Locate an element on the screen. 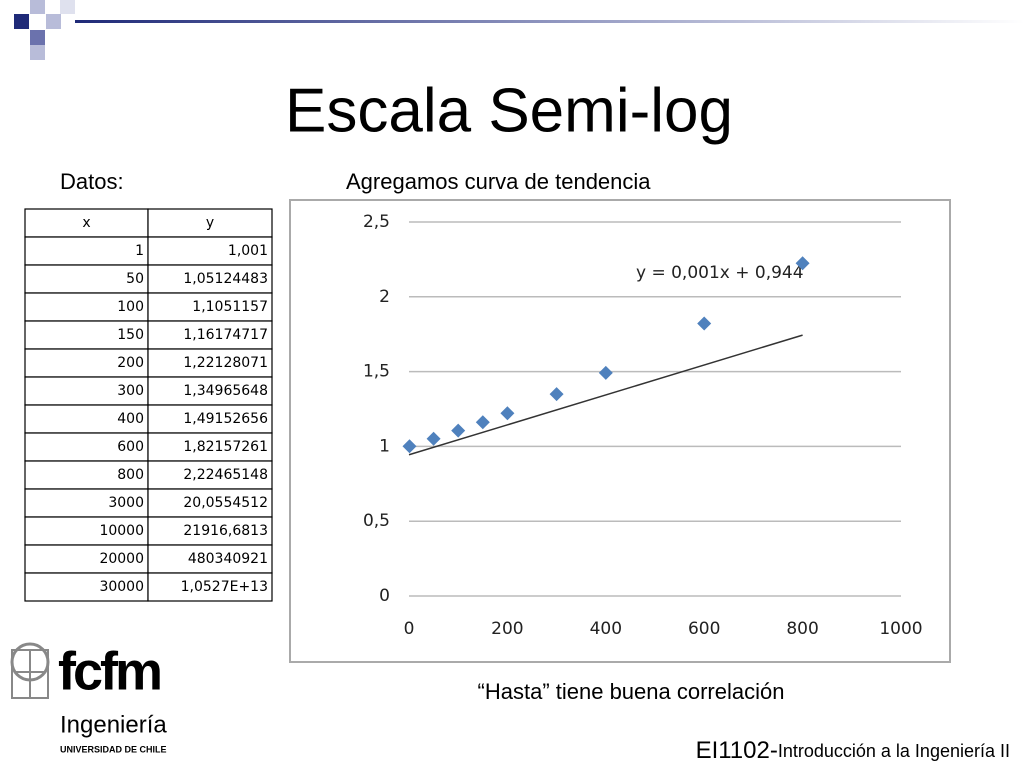 The image size is (1024, 768). x-tick-label: 200 is located at coordinates (507, 629).